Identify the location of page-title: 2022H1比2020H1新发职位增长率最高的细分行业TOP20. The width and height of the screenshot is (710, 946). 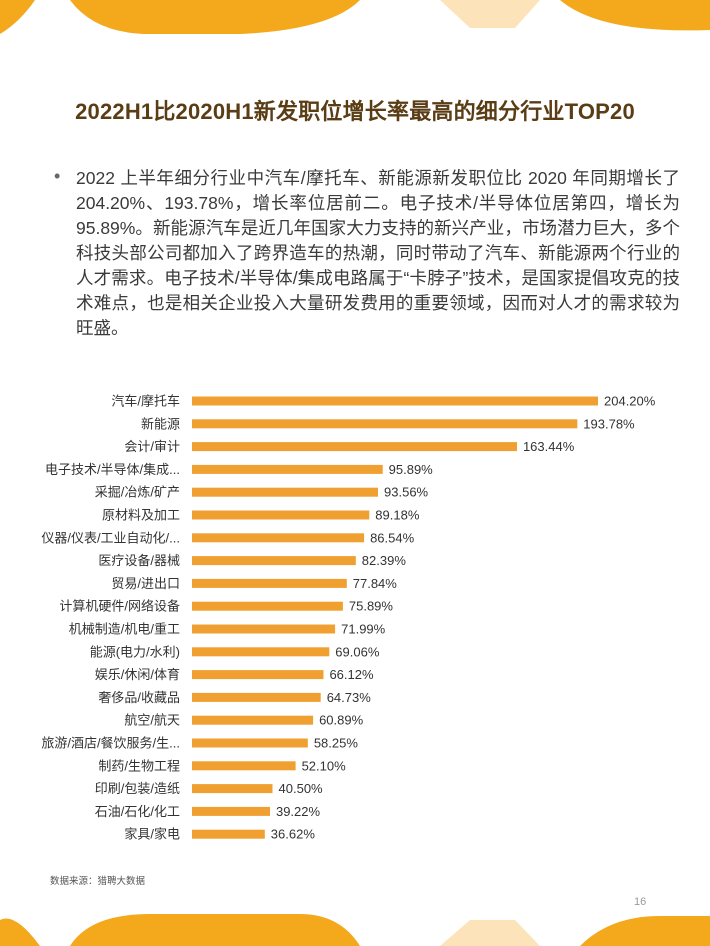
(355, 111).